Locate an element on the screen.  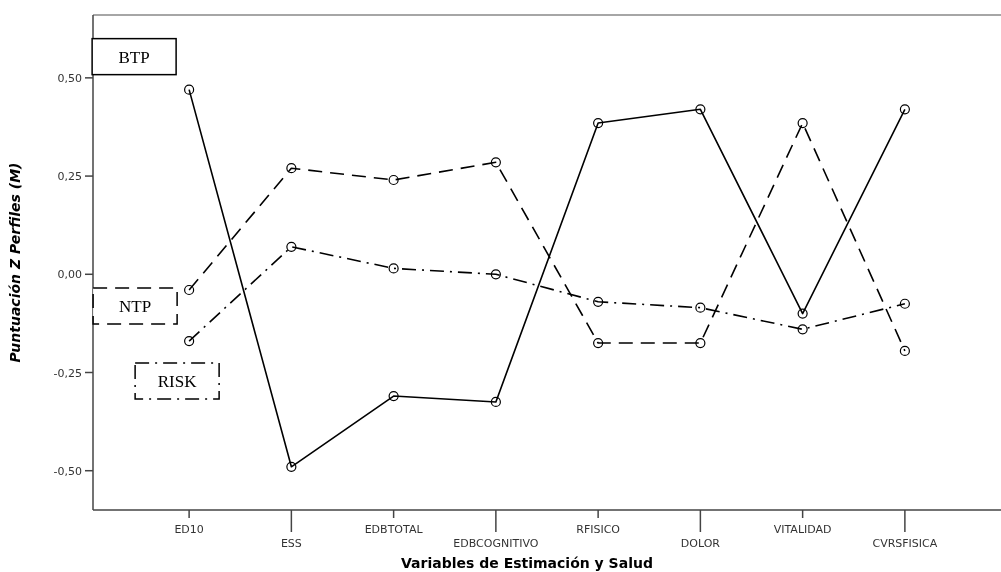
y-tick-label: -0,25 is located at coordinates (67, 373).